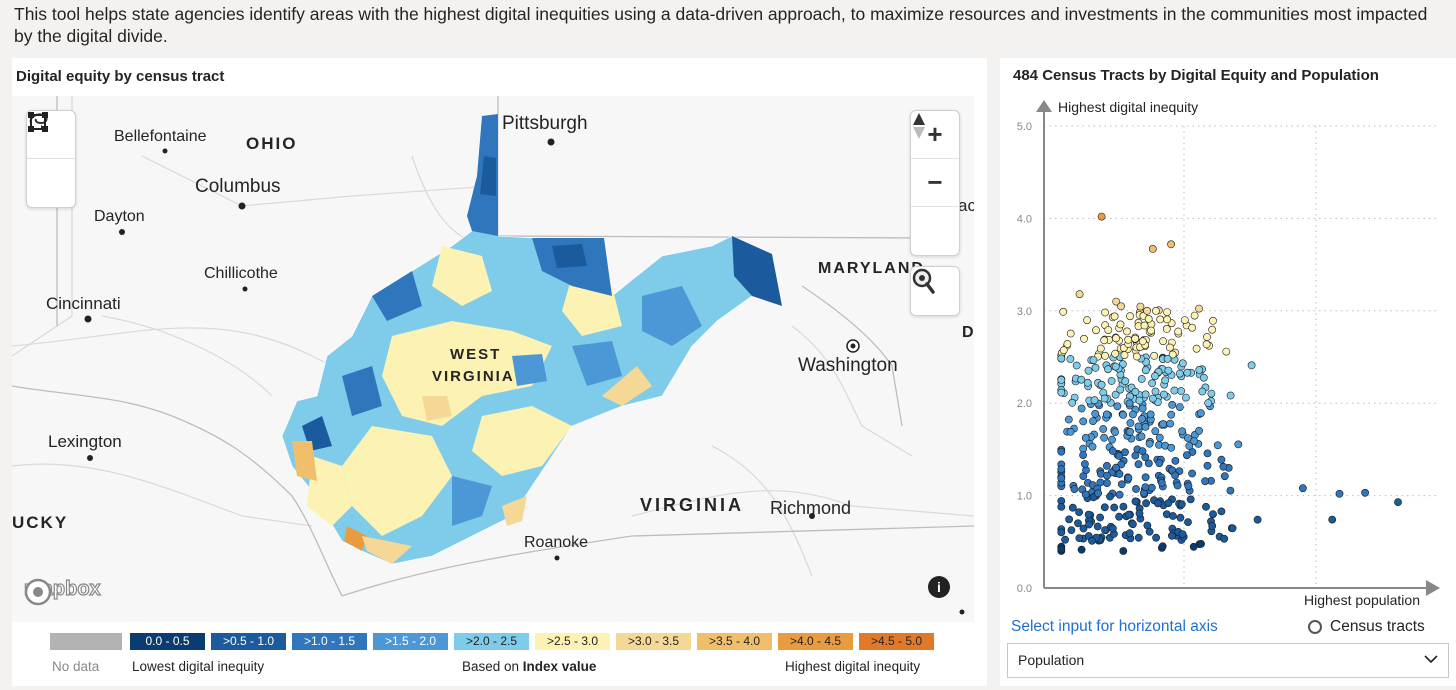 The image size is (1456, 690). Describe the element at coordinates (491, 641) in the screenshot. I see `legend-bin-4: >2.0 - 2.5` at that location.